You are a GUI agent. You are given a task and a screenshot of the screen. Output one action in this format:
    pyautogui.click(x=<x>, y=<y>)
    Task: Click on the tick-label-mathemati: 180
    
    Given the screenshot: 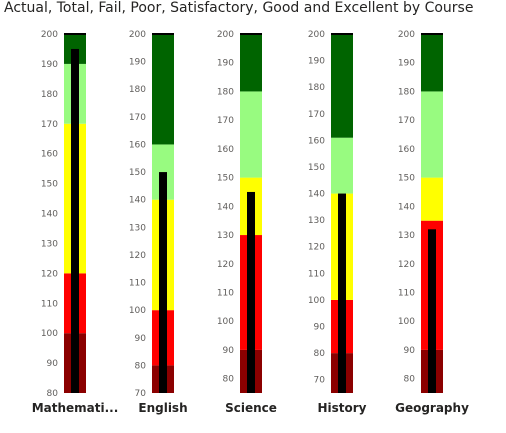 What is the action you would take?
    pyautogui.click(x=49, y=95)
    